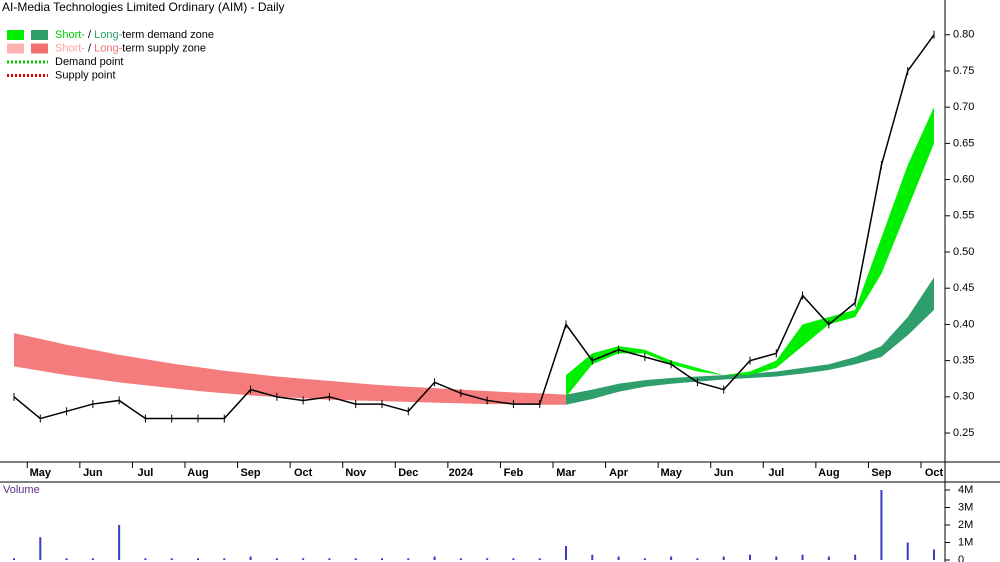 Image resolution: width=1000 pixels, height=562 pixels. Describe the element at coordinates (619, 473) in the screenshot. I see `x-tick-label: Apr` at that location.